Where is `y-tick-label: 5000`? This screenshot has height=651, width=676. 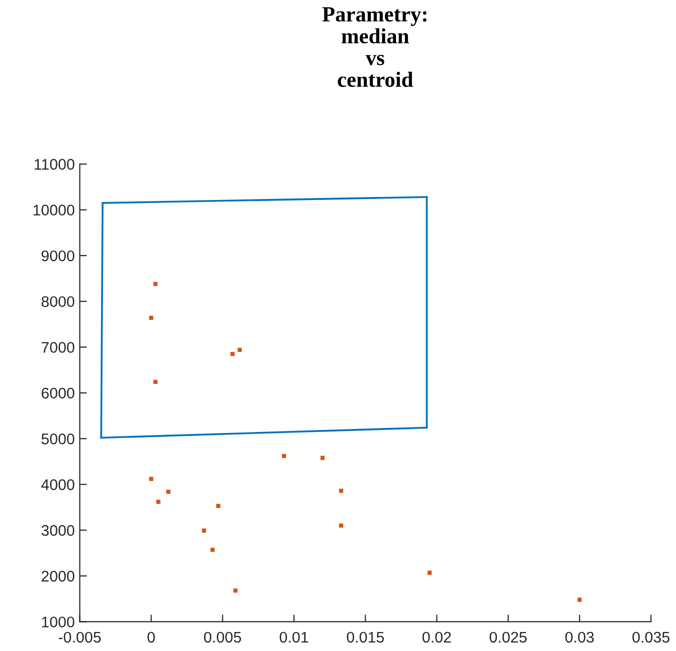
y-tick-label: 5000 is located at coordinates (58, 439).